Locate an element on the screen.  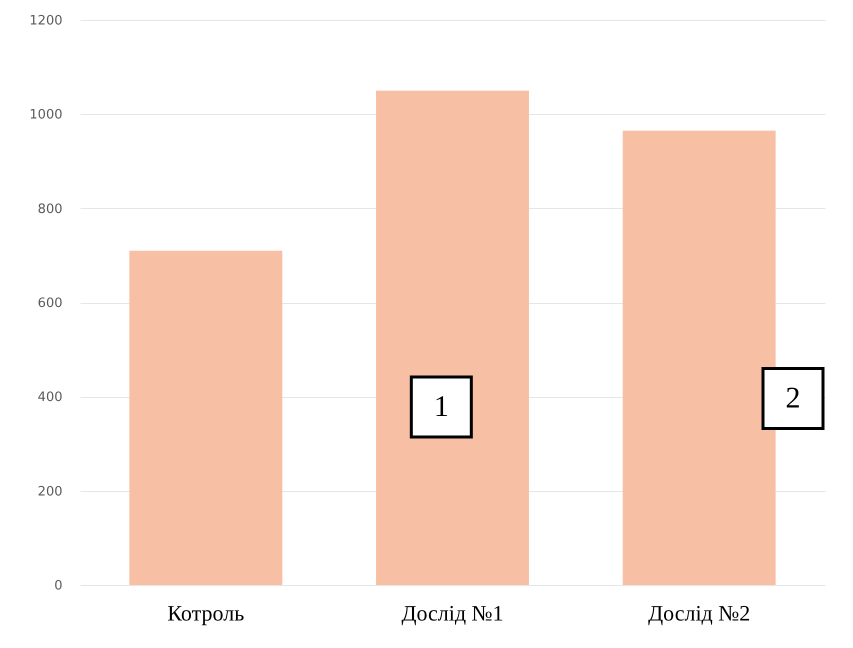
y-tick-label: 200 is located at coordinates (50, 492).